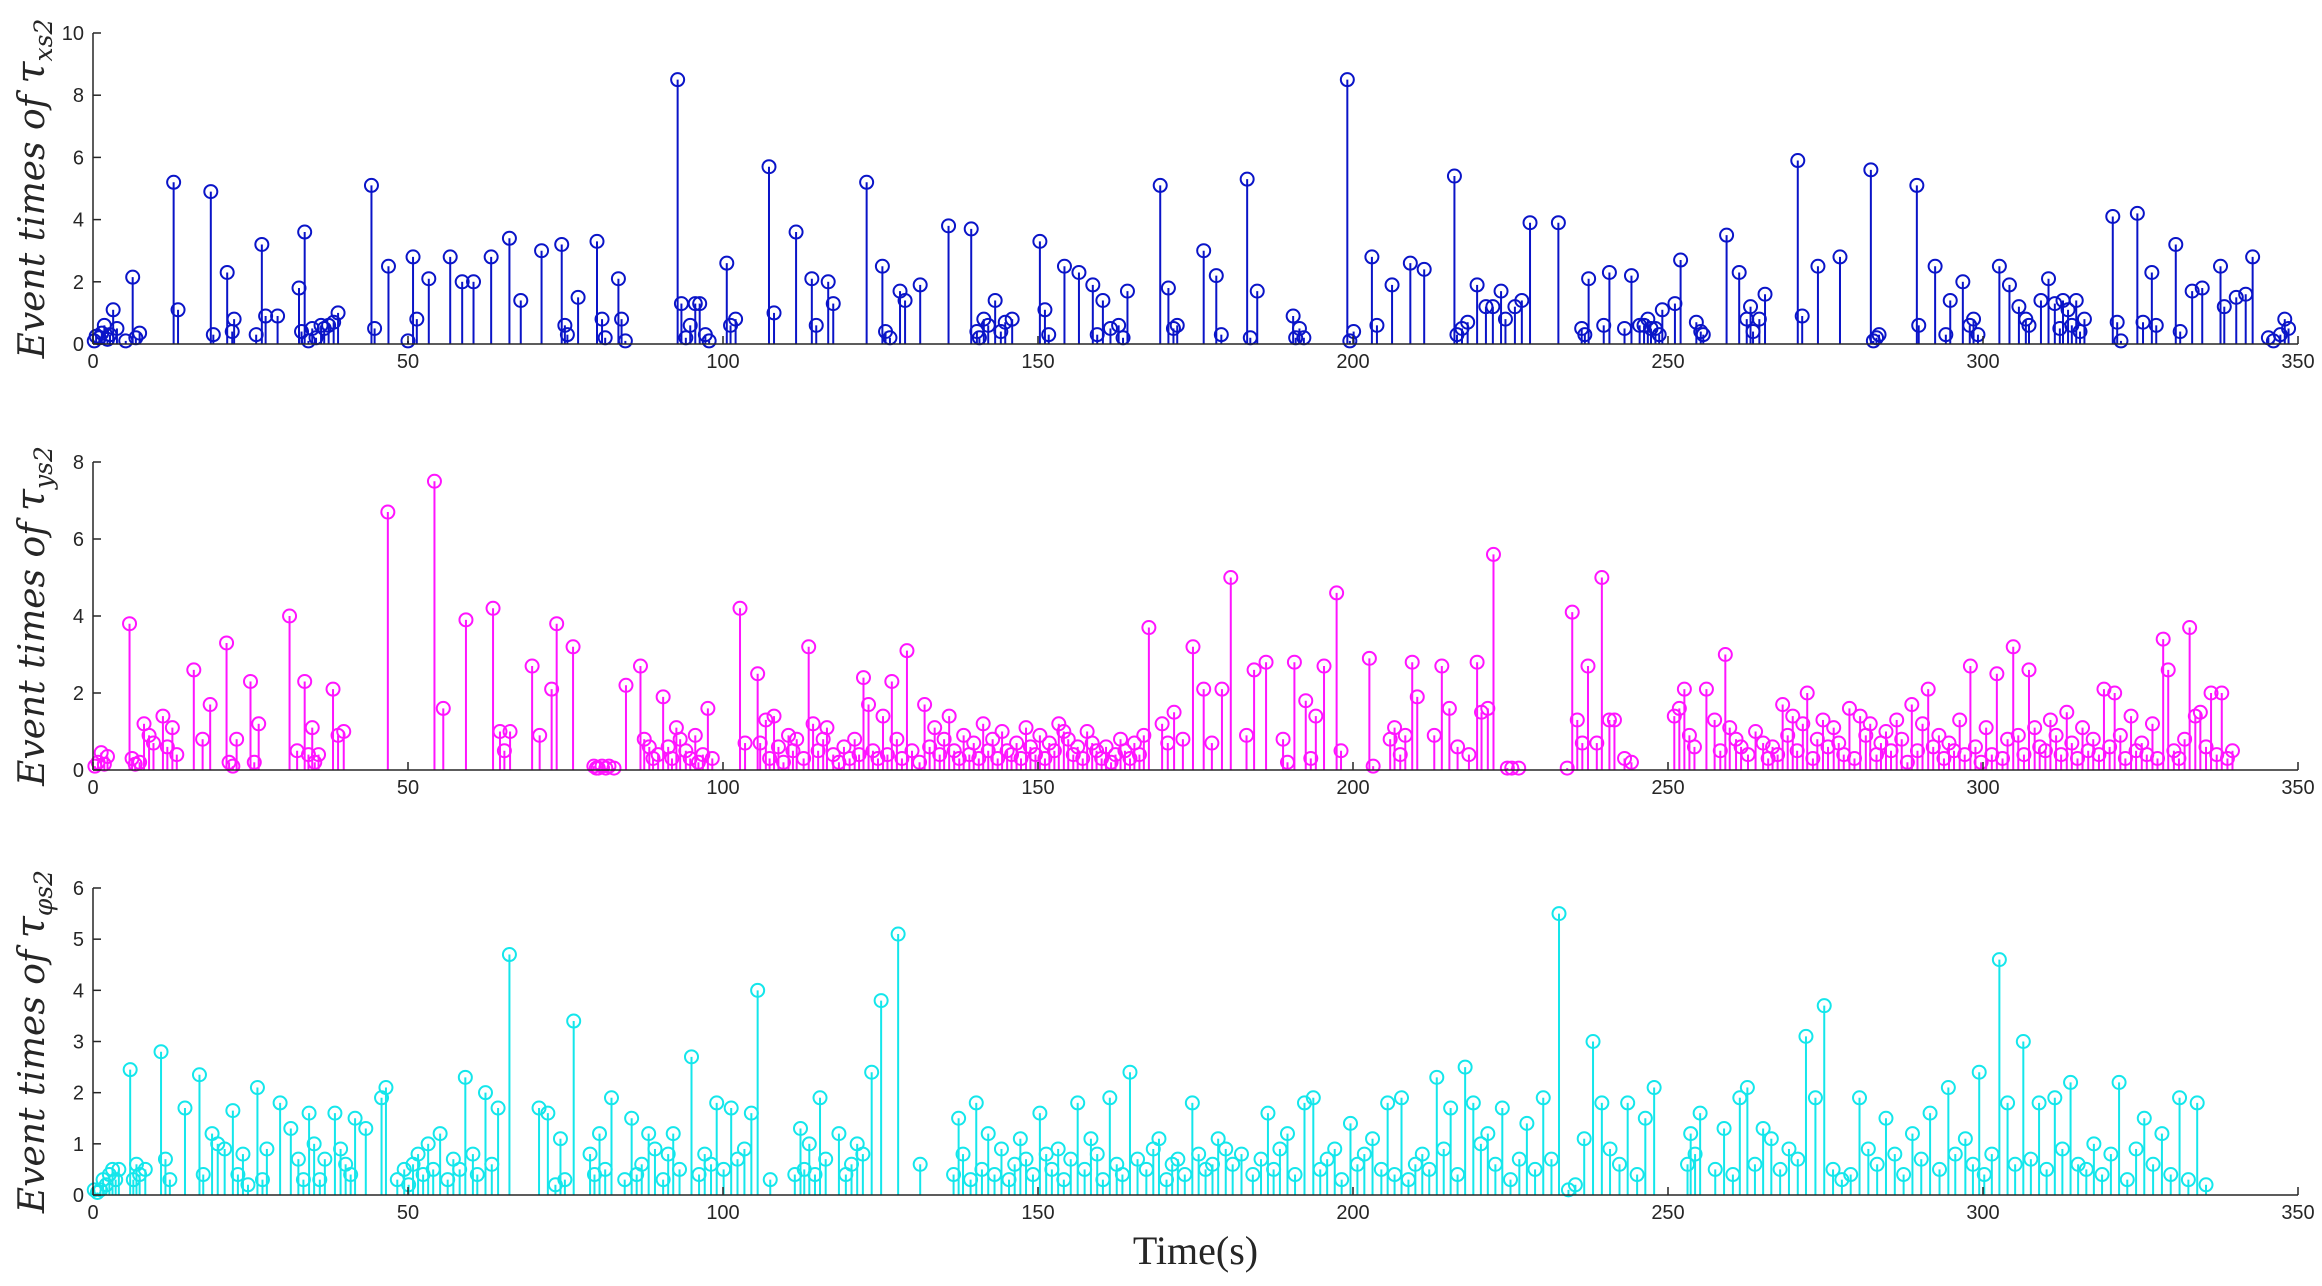 This screenshot has height=1286, width=2322. What do you see at coordinates (78, 617) in the screenshot?
I see `y-tick-label: 4` at bounding box center [78, 617].